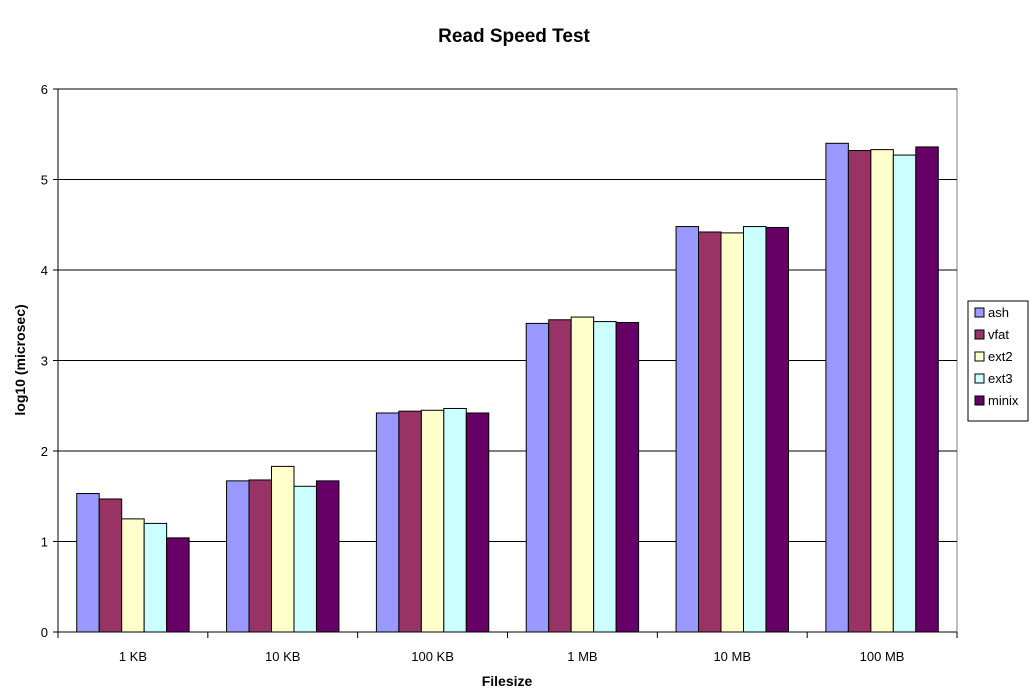 The image size is (1035, 700). What do you see at coordinates (1000, 378) in the screenshot?
I see `legend-label-ext3: ext3` at bounding box center [1000, 378].